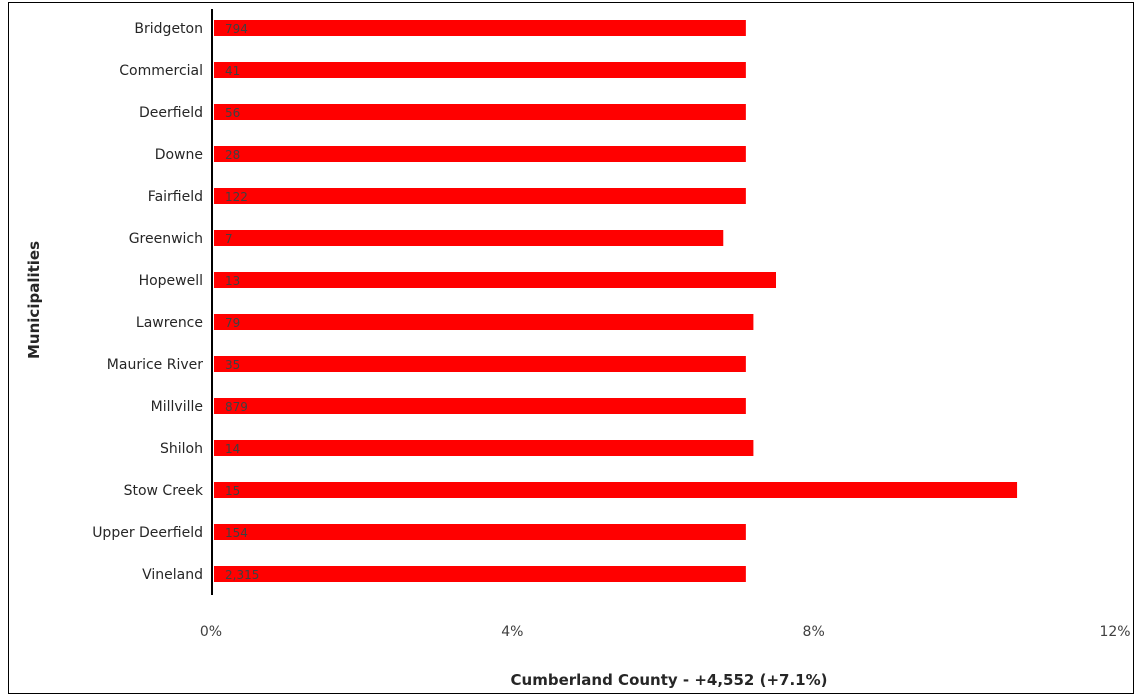 The width and height of the screenshot is (1139, 698). Describe the element at coordinates (147, 533) in the screenshot. I see `category-label: Upper Deerfield` at that location.